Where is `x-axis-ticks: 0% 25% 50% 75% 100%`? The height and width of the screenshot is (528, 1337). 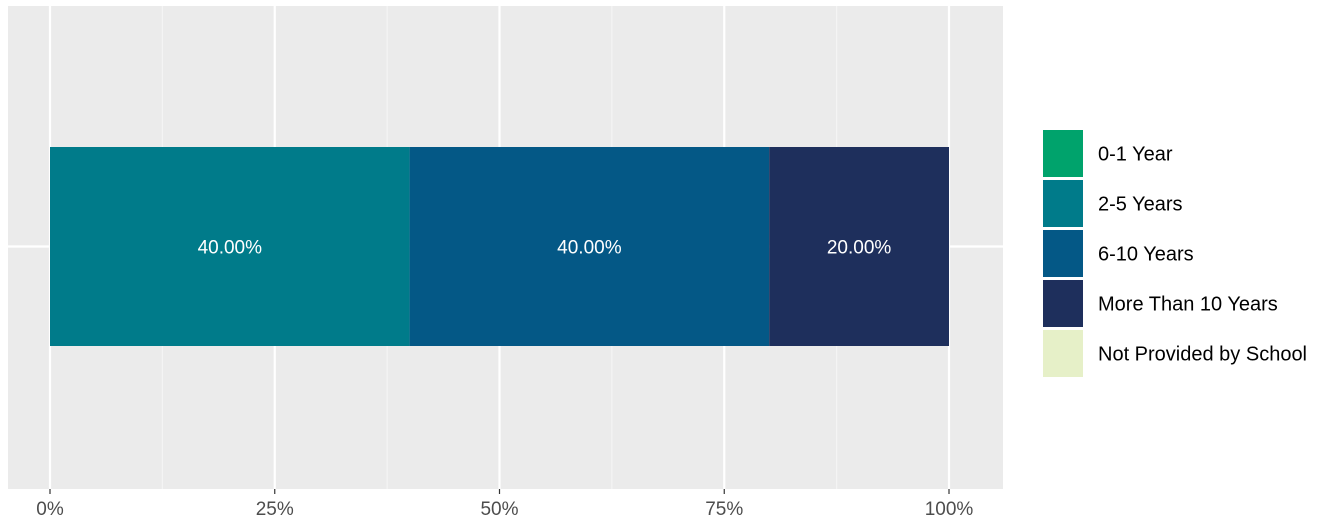
x-axis-ticks: 0% 25% 50% 75% 100% is located at coordinates (504, 504).